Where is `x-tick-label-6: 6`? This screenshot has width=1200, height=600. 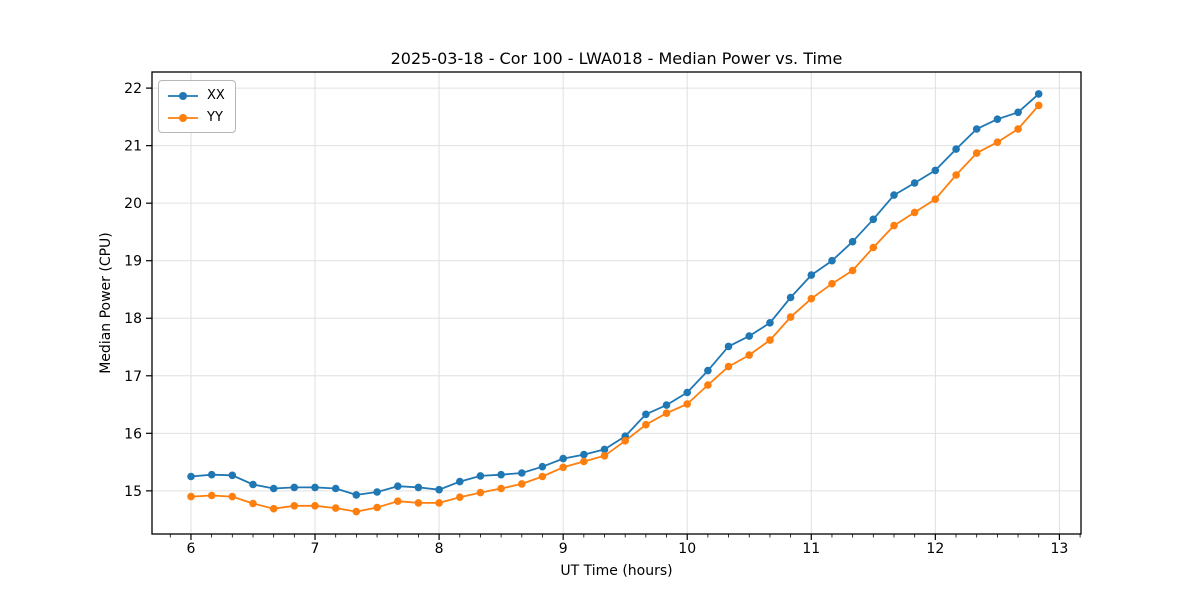
x-tick-label-6: 6 is located at coordinates (190, 549).